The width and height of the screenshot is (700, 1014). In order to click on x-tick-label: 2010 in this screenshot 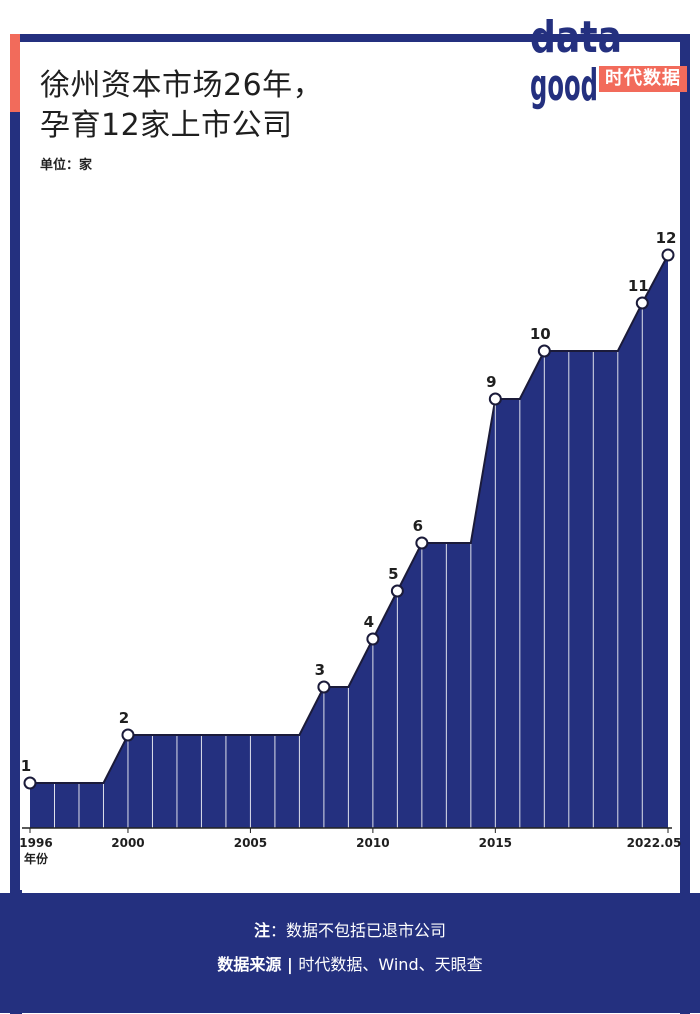, I will do `click(372, 843)`.